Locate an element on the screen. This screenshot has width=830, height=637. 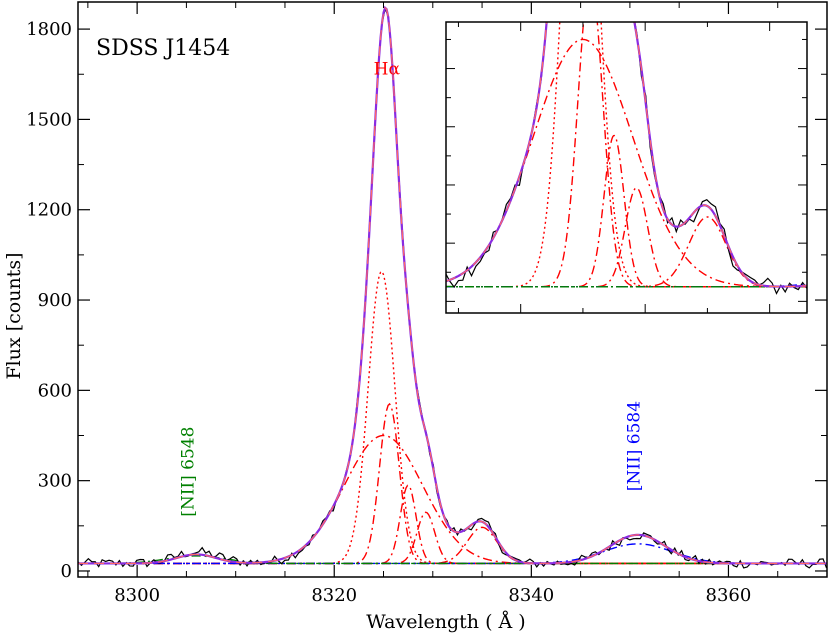
annotation-label-2: [NII] 6584 is located at coordinates (635, 446).